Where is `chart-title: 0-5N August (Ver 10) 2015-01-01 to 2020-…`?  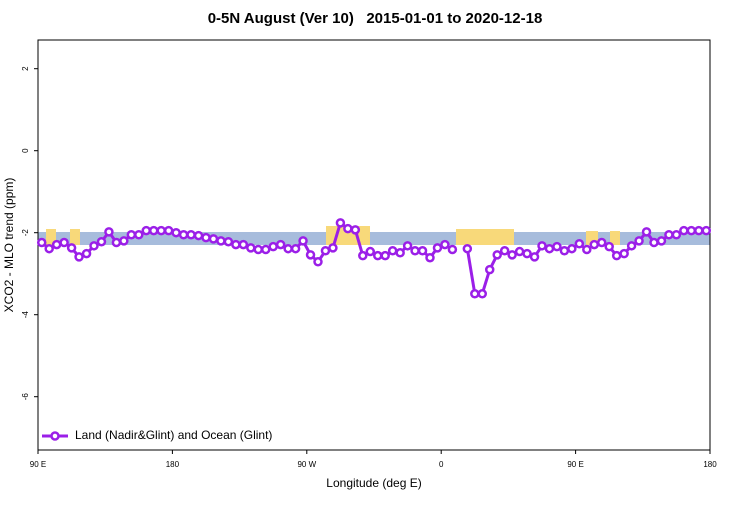
chart-title: 0-5N August (Ver 10) 2015-01-01 to 2020-… is located at coordinates (375, 18).